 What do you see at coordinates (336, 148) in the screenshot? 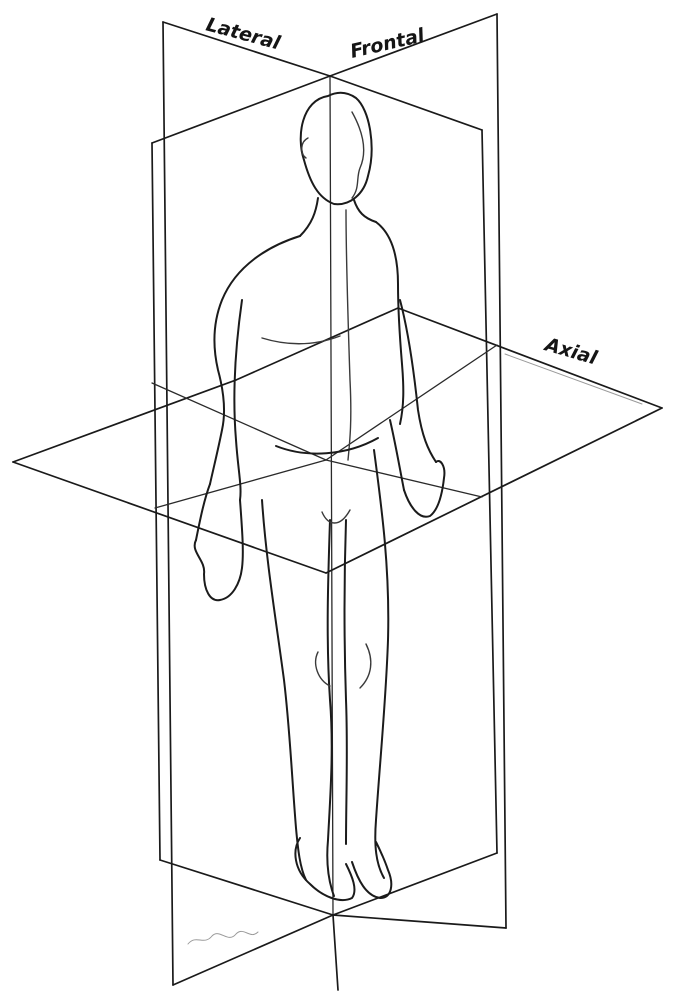
I see `figure-head` at bounding box center [336, 148].